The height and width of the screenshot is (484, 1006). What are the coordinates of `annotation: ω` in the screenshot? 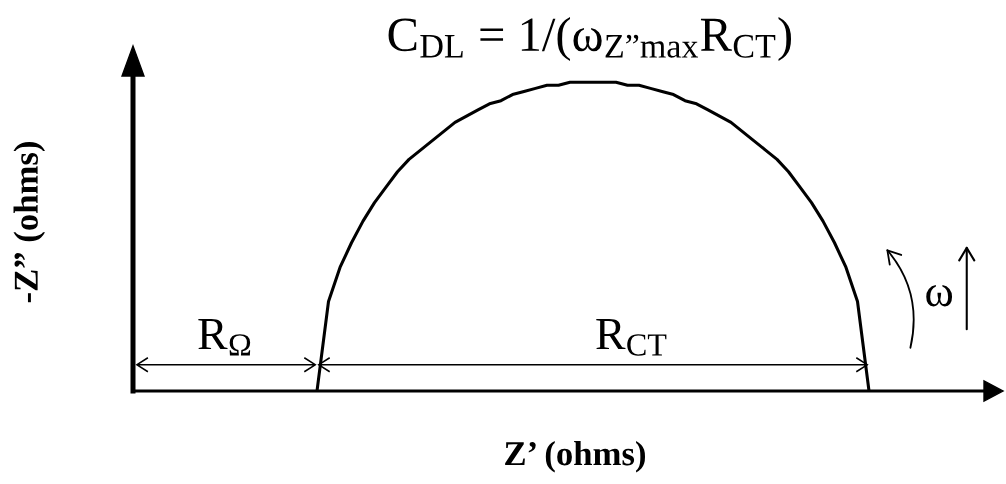 It's located at (939, 296).